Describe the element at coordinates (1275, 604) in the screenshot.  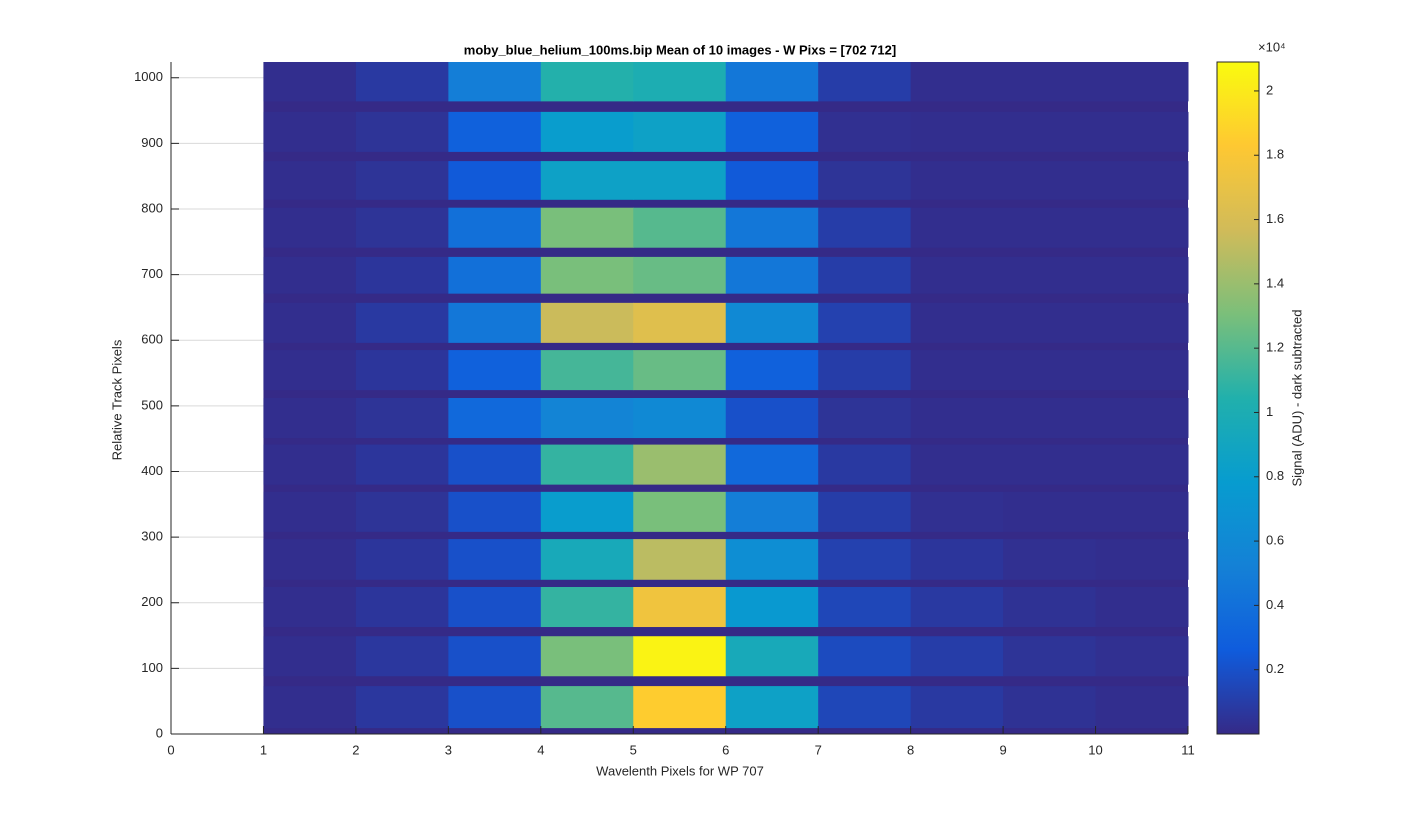
I see `colorbar-tick-label: 0.4` at that location.